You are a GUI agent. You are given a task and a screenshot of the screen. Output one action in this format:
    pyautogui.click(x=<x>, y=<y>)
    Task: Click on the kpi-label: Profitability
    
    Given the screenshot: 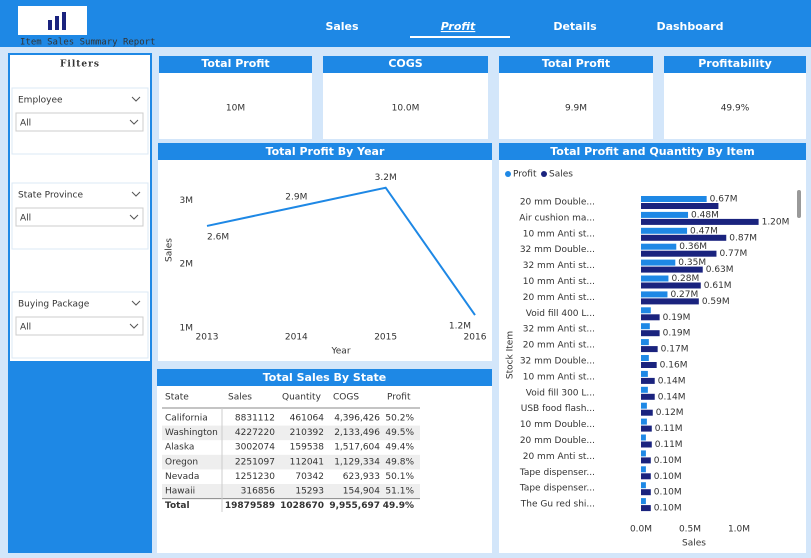 What is the action you would take?
    pyautogui.click(x=735, y=63)
    